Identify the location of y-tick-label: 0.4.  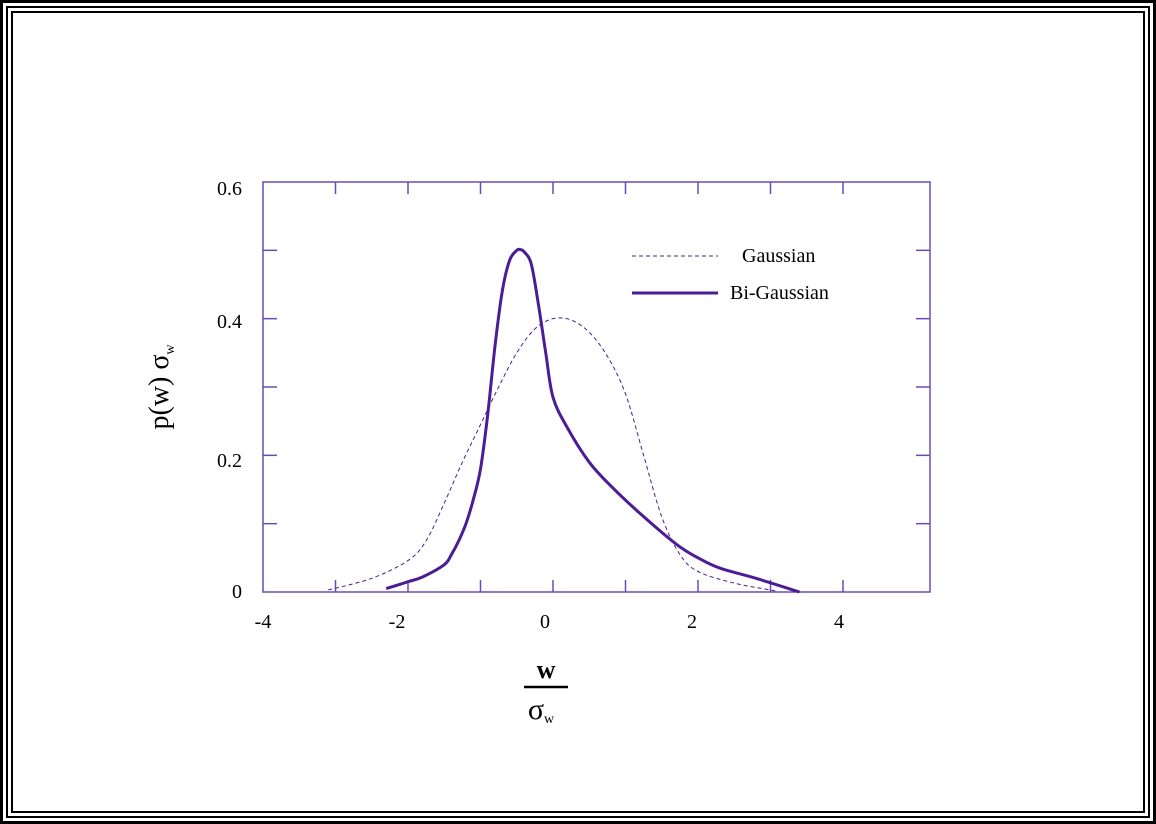
(229, 322).